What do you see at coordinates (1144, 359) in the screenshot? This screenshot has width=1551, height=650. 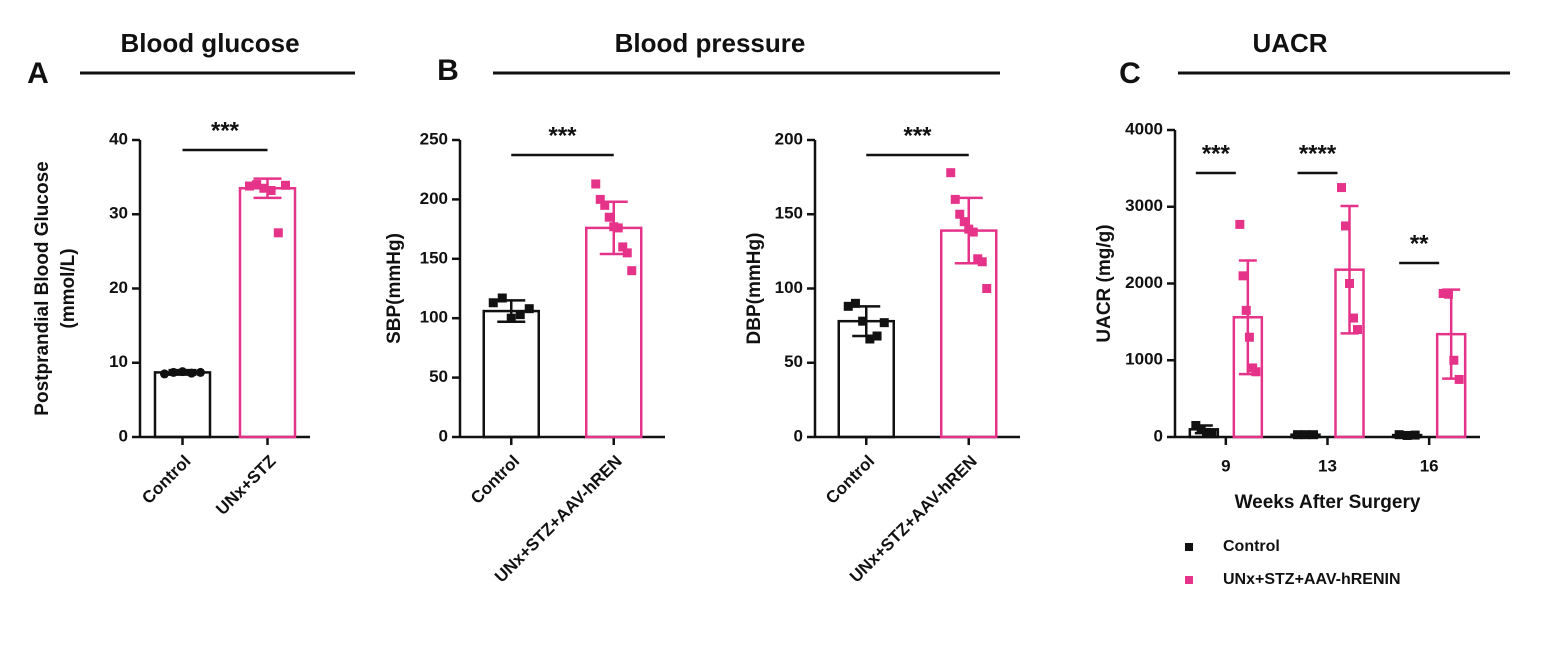 I see `y-tick-label: 1000` at bounding box center [1144, 359].